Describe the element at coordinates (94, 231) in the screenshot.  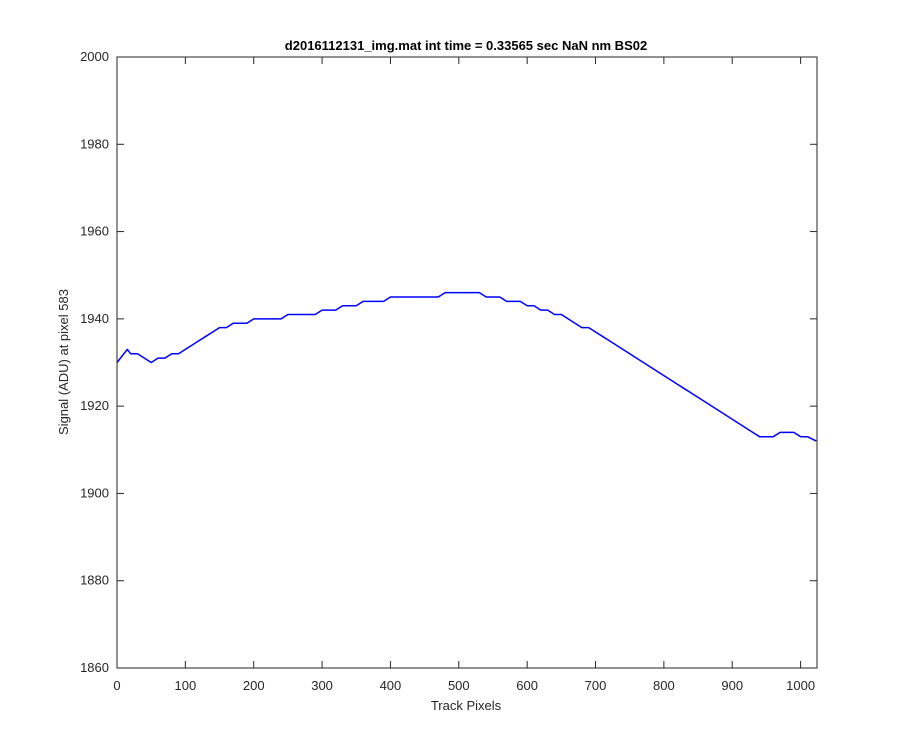
I see `y-tick-label: 1960` at that location.